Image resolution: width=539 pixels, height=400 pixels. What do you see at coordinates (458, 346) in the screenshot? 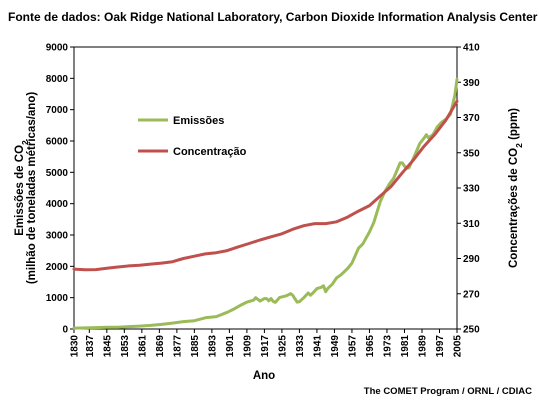
I see `x-tick-label: 2005` at bounding box center [458, 346].